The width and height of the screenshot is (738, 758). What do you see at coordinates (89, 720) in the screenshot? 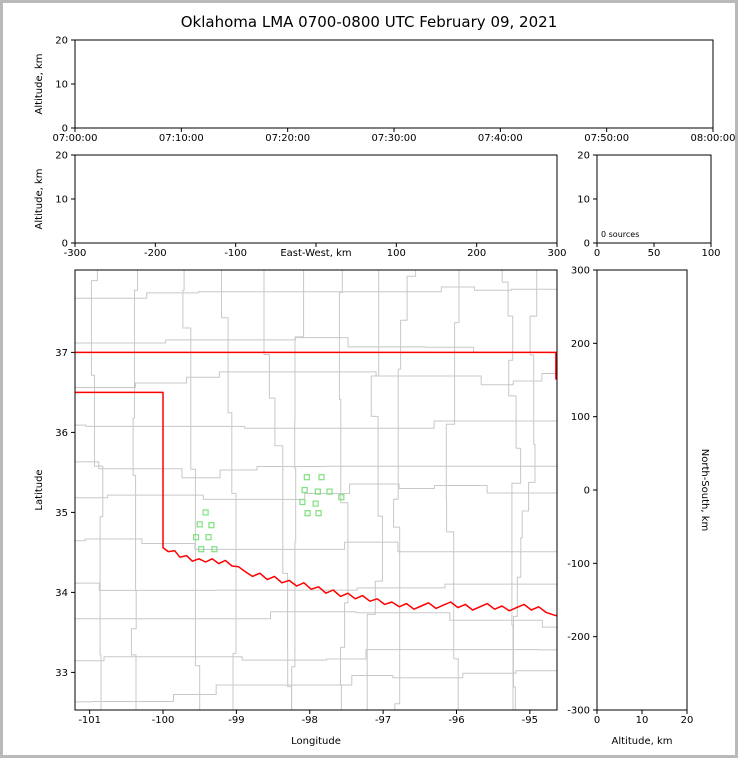
I see `x-tick-label: -101` at bounding box center [89, 720].